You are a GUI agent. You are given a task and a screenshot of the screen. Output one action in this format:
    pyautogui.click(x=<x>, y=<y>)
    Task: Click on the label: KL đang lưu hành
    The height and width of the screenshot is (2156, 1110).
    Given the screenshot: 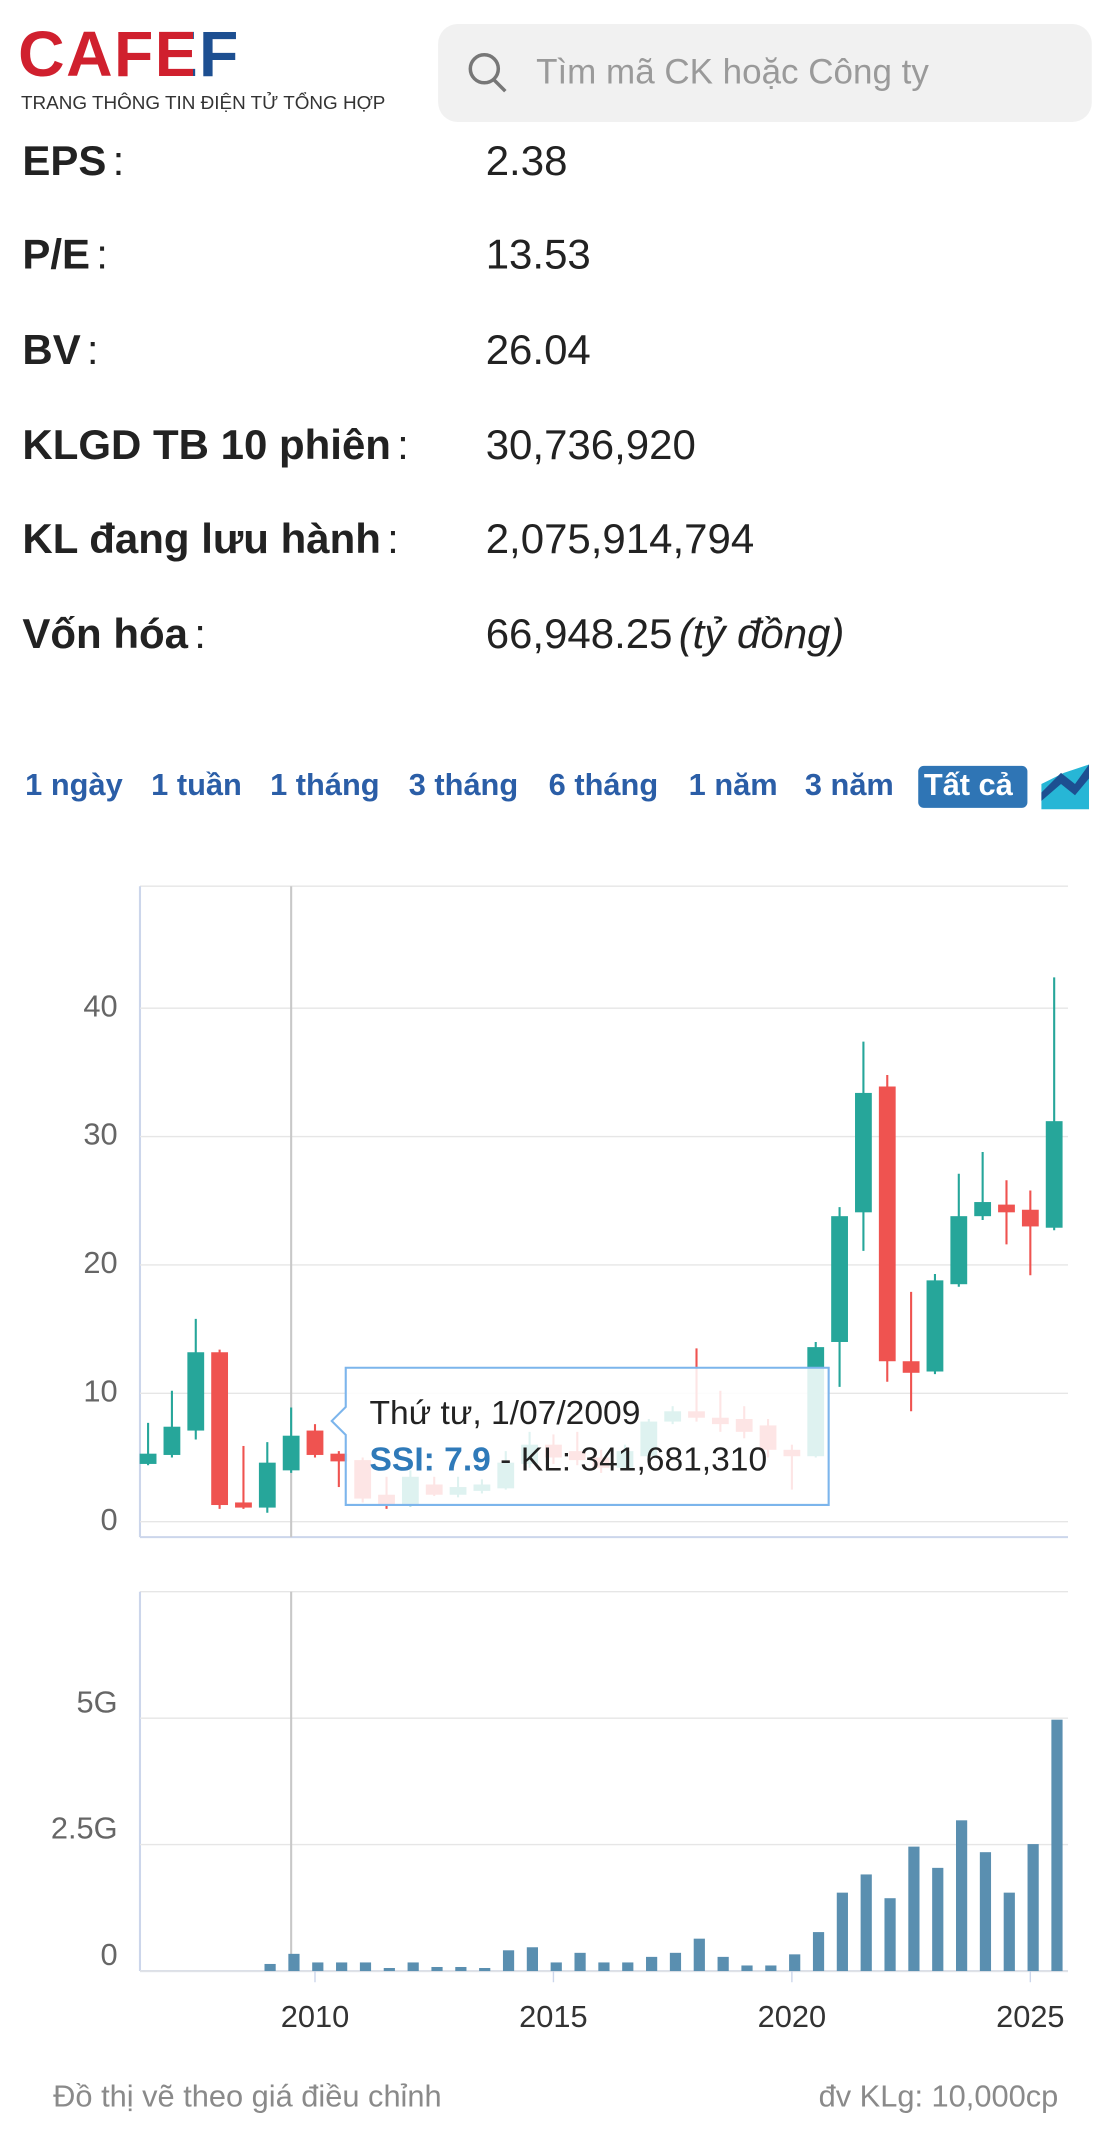 What is the action you would take?
    pyautogui.click(x=201, y=538)
    